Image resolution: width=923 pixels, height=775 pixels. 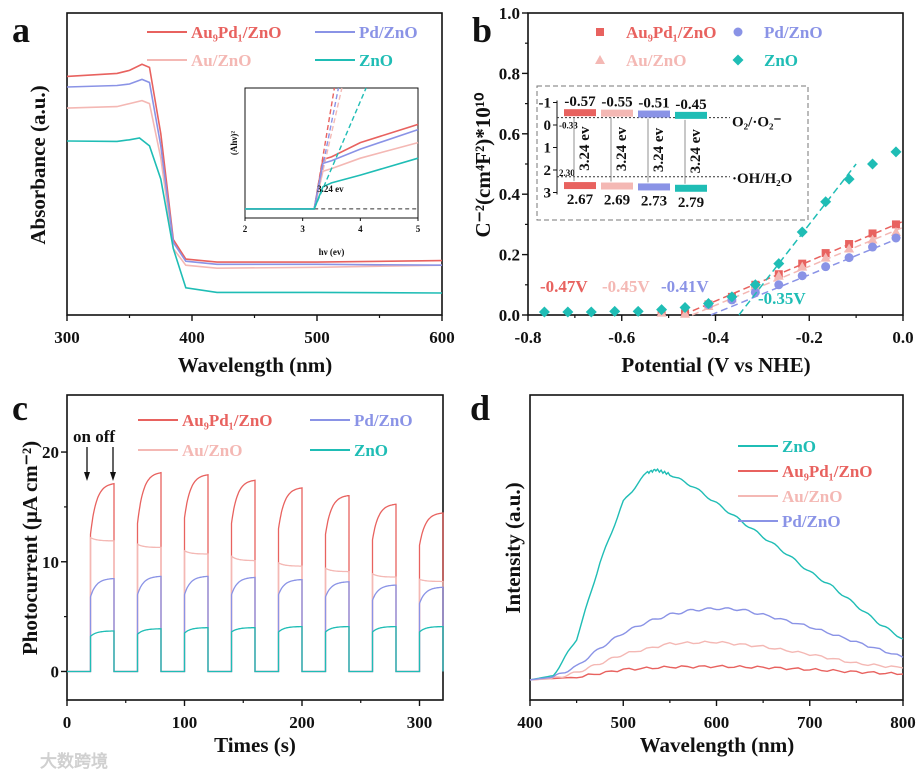 What do you see at coordinates (509, 255) in the screenshot?
I see `y-tick-label: 0.2` at bounding box center [509, 255].